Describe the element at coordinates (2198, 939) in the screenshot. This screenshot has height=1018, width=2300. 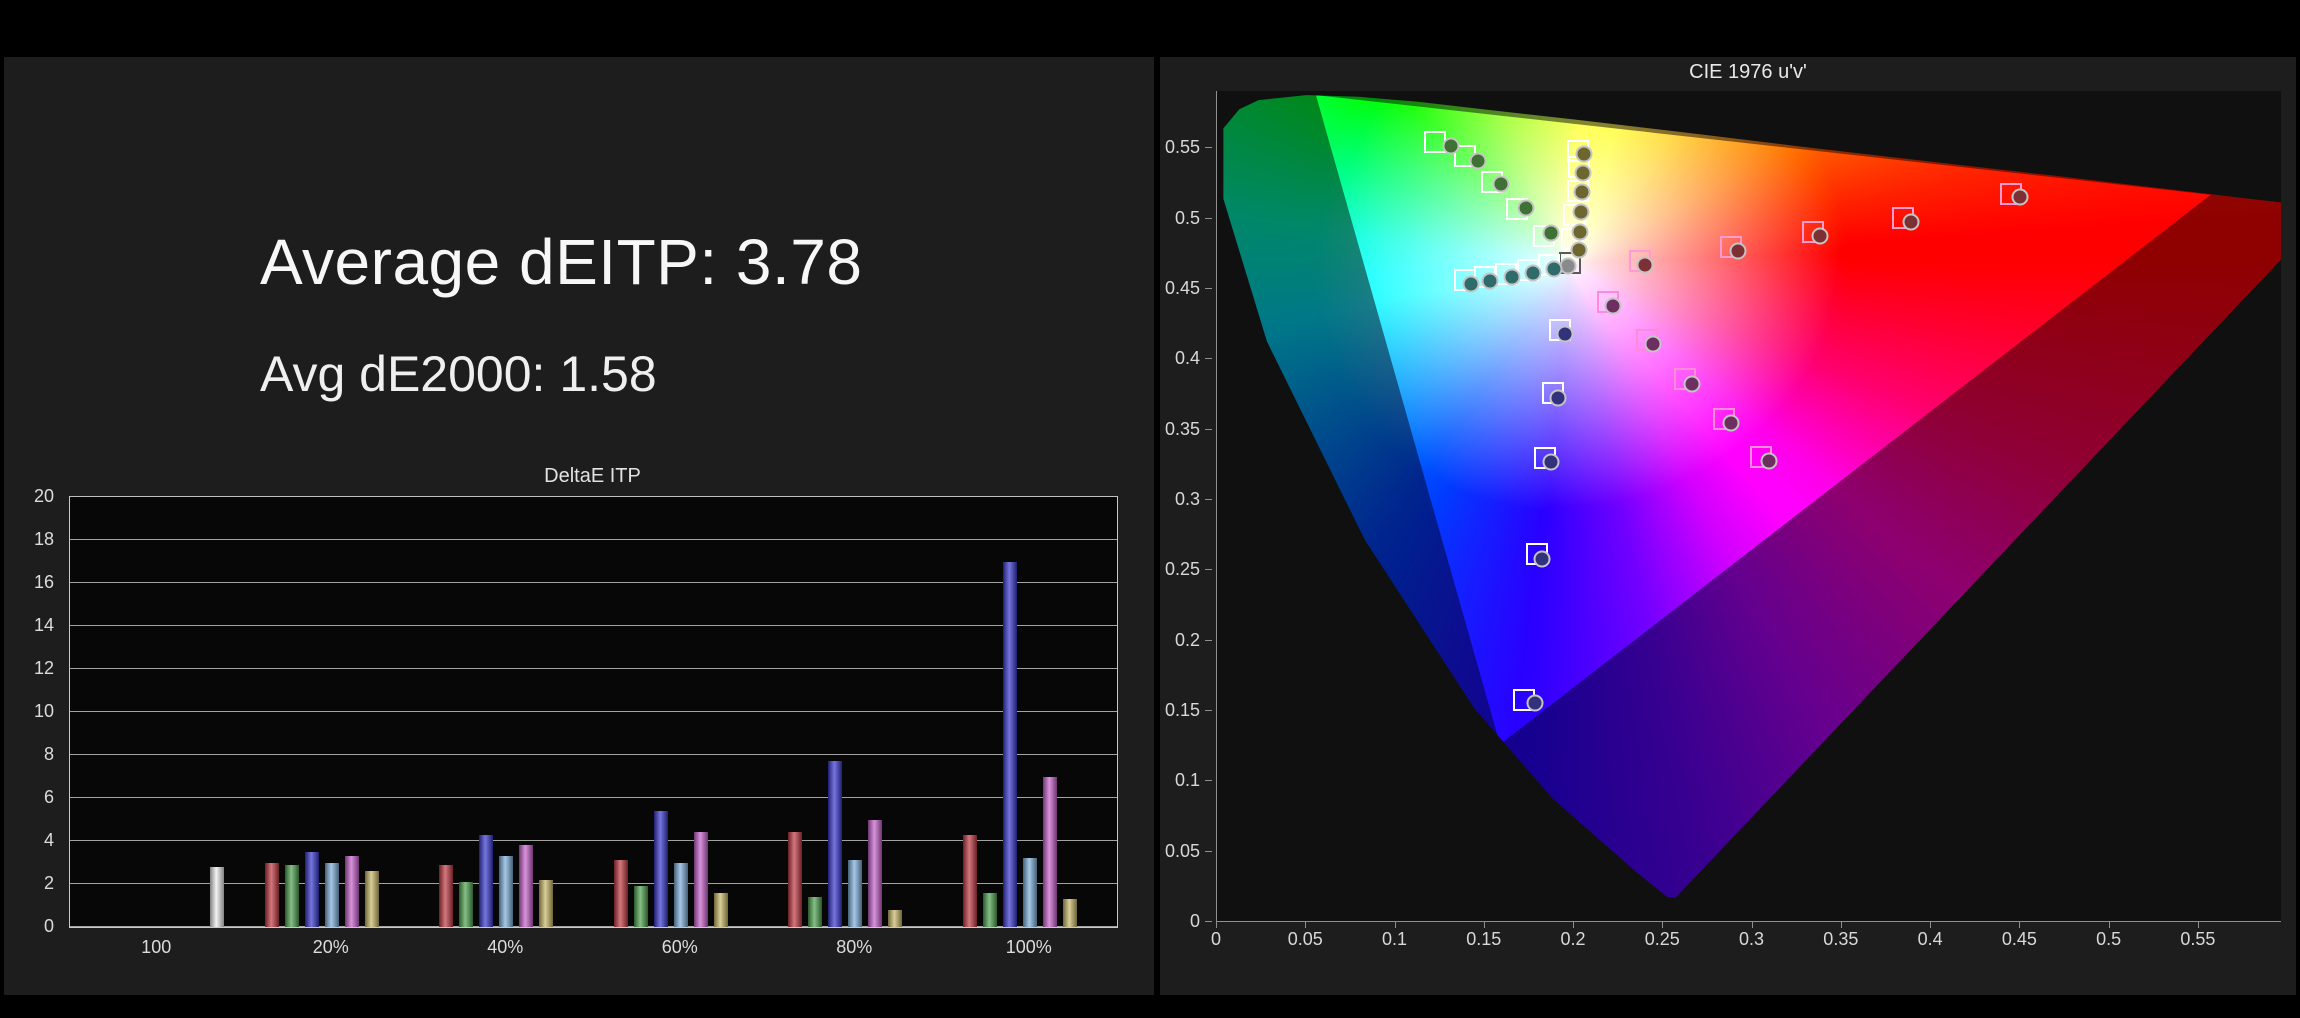
I see `cie-x-tick-label: 0.55` at that location.